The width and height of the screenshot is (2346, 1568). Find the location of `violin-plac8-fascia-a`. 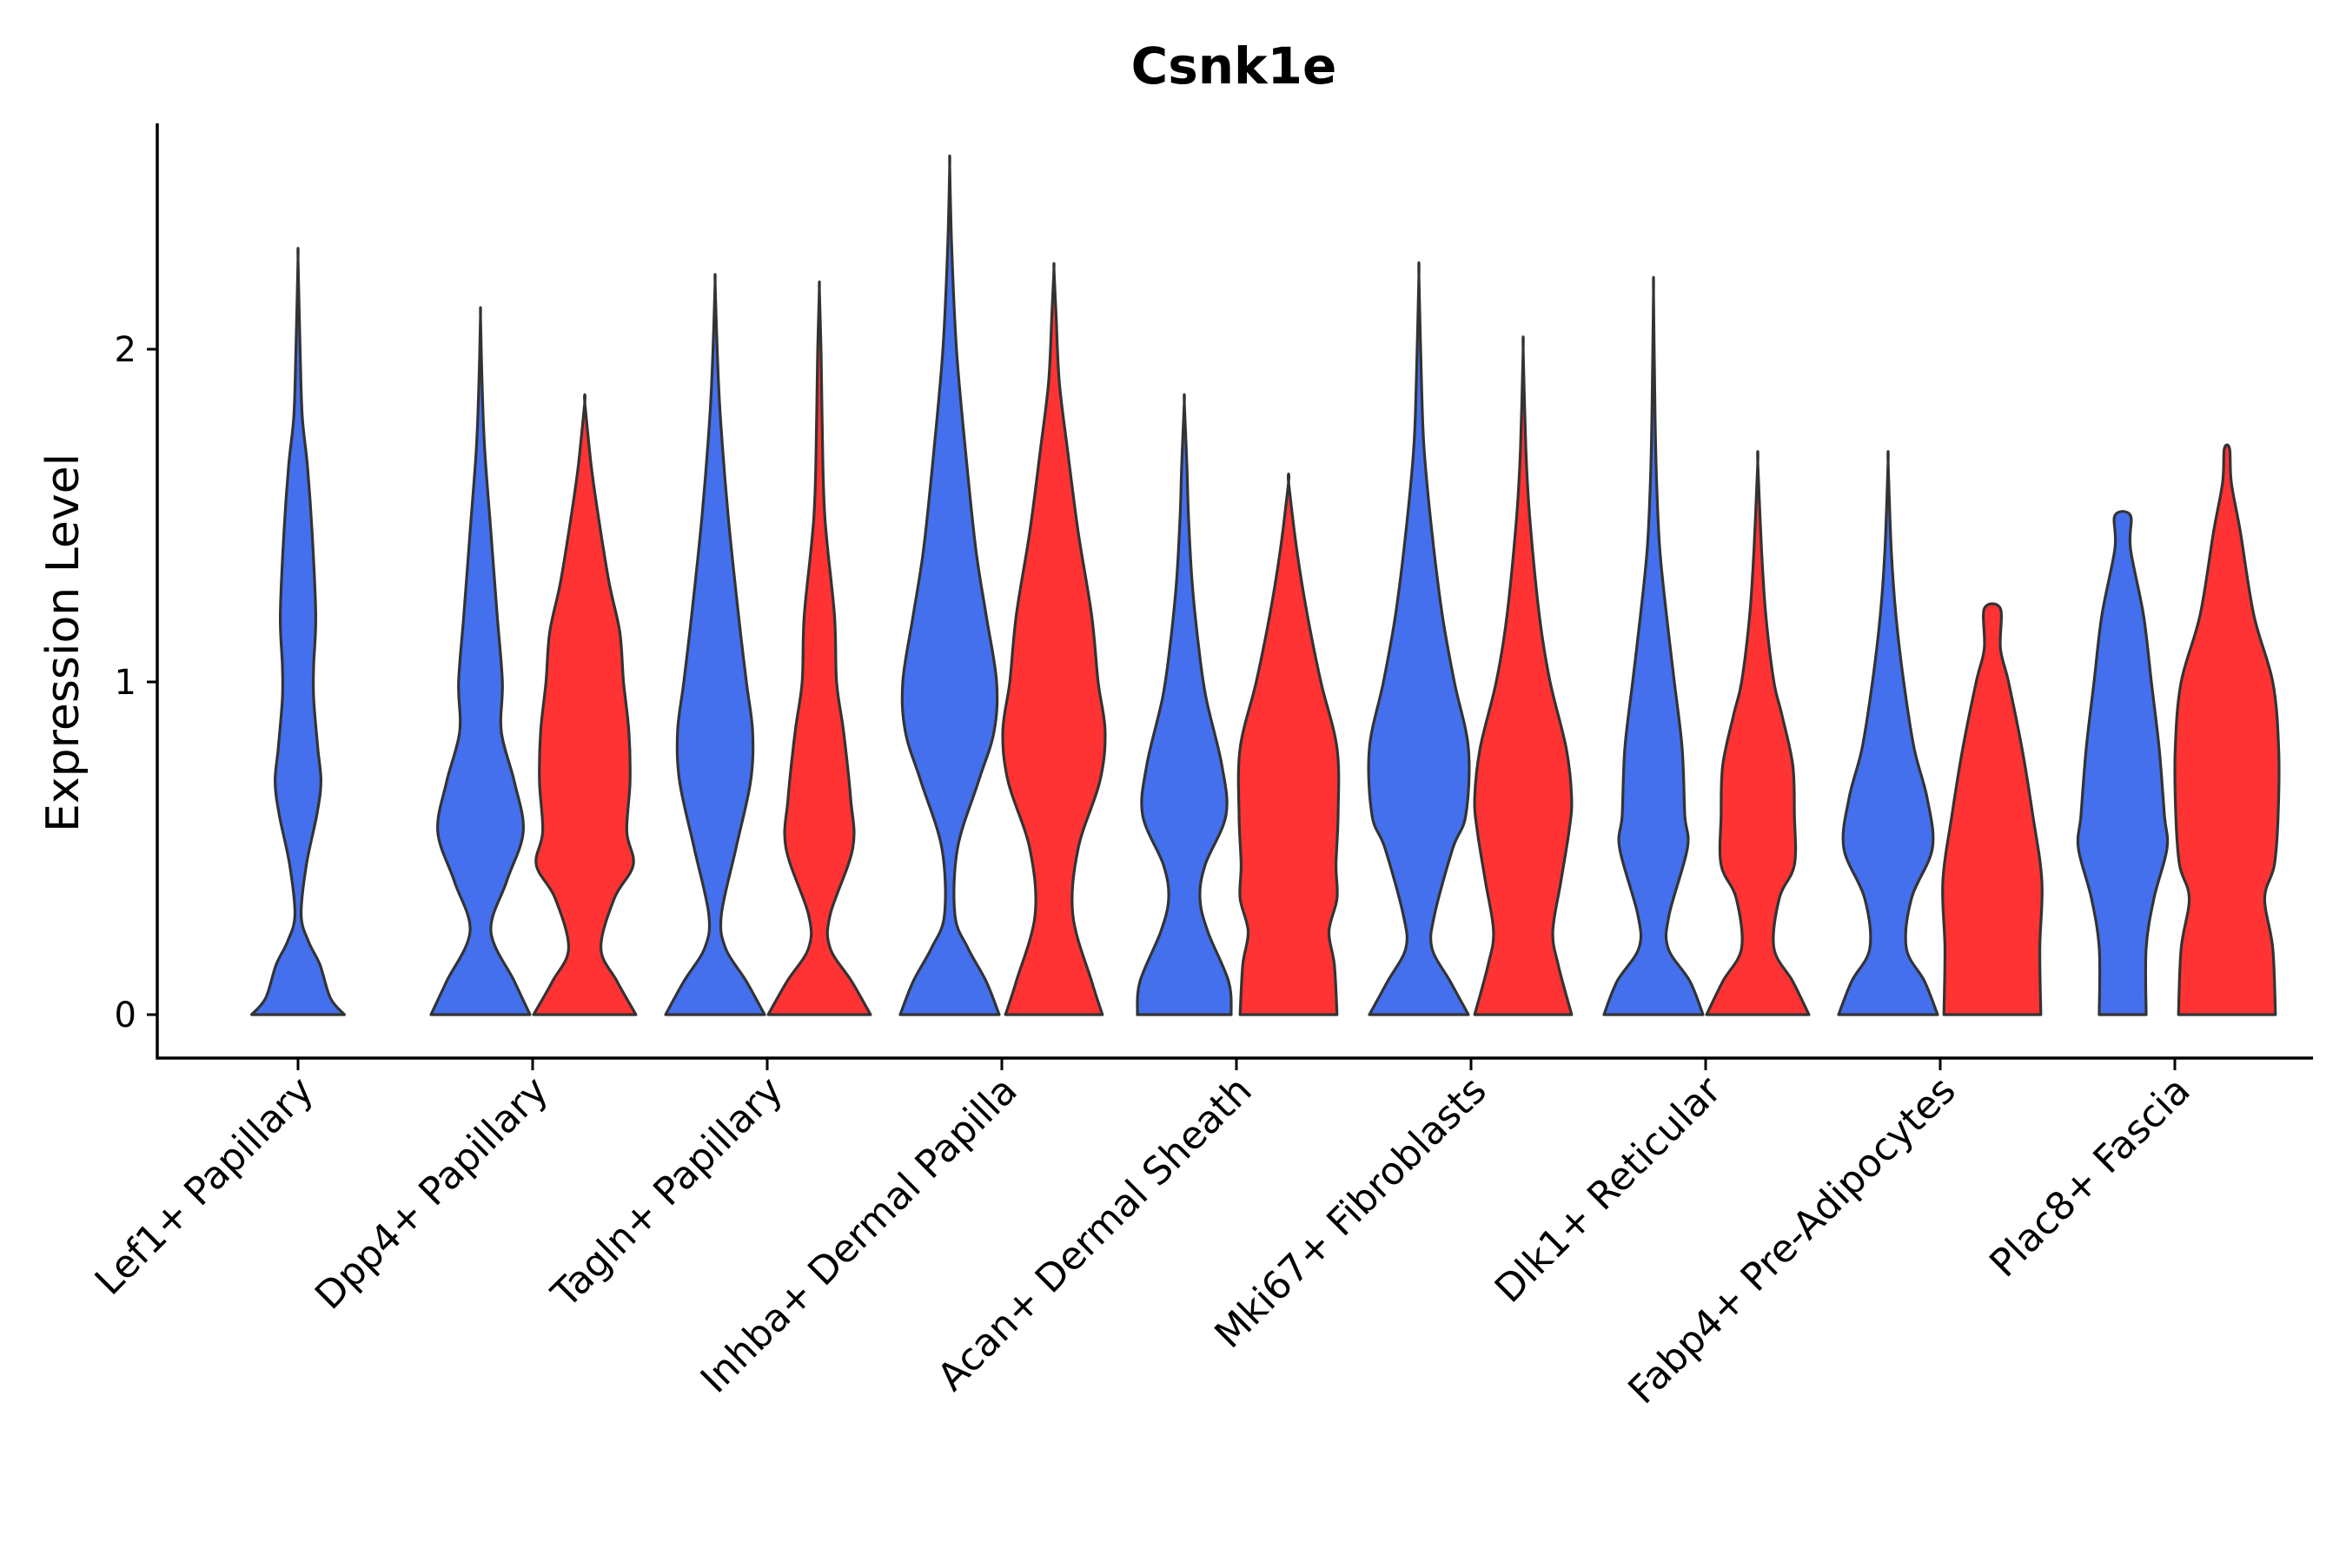

violin-plac8-fascia-a is located at coordinates (2123, 763).